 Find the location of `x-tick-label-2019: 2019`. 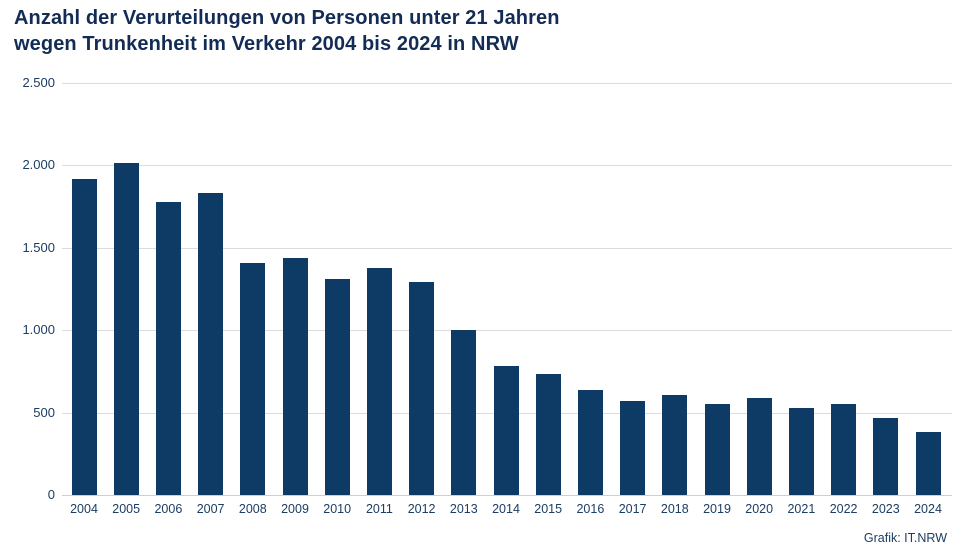

x-tick-label-2019: 2019 is located at coordinates (717, 509).